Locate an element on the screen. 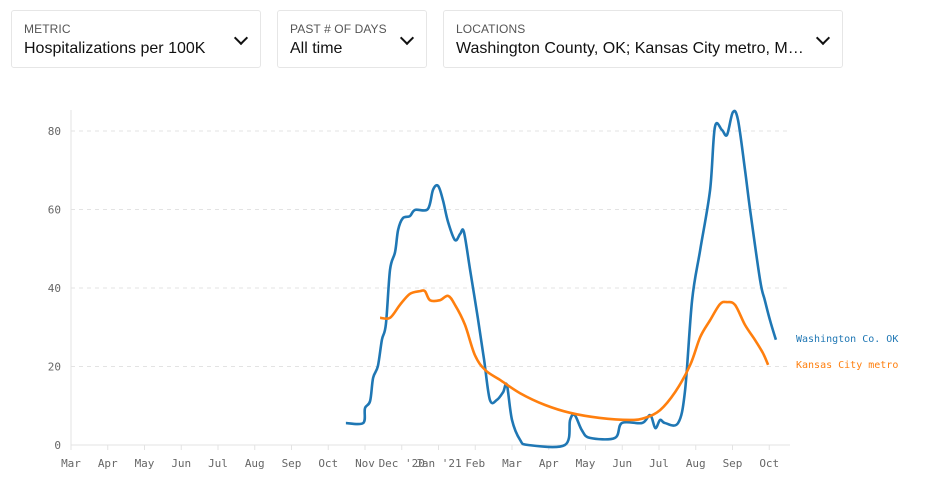  metric-dropdown: METRIC Hospitalizations per 100K is located at coordinates (136, 39).